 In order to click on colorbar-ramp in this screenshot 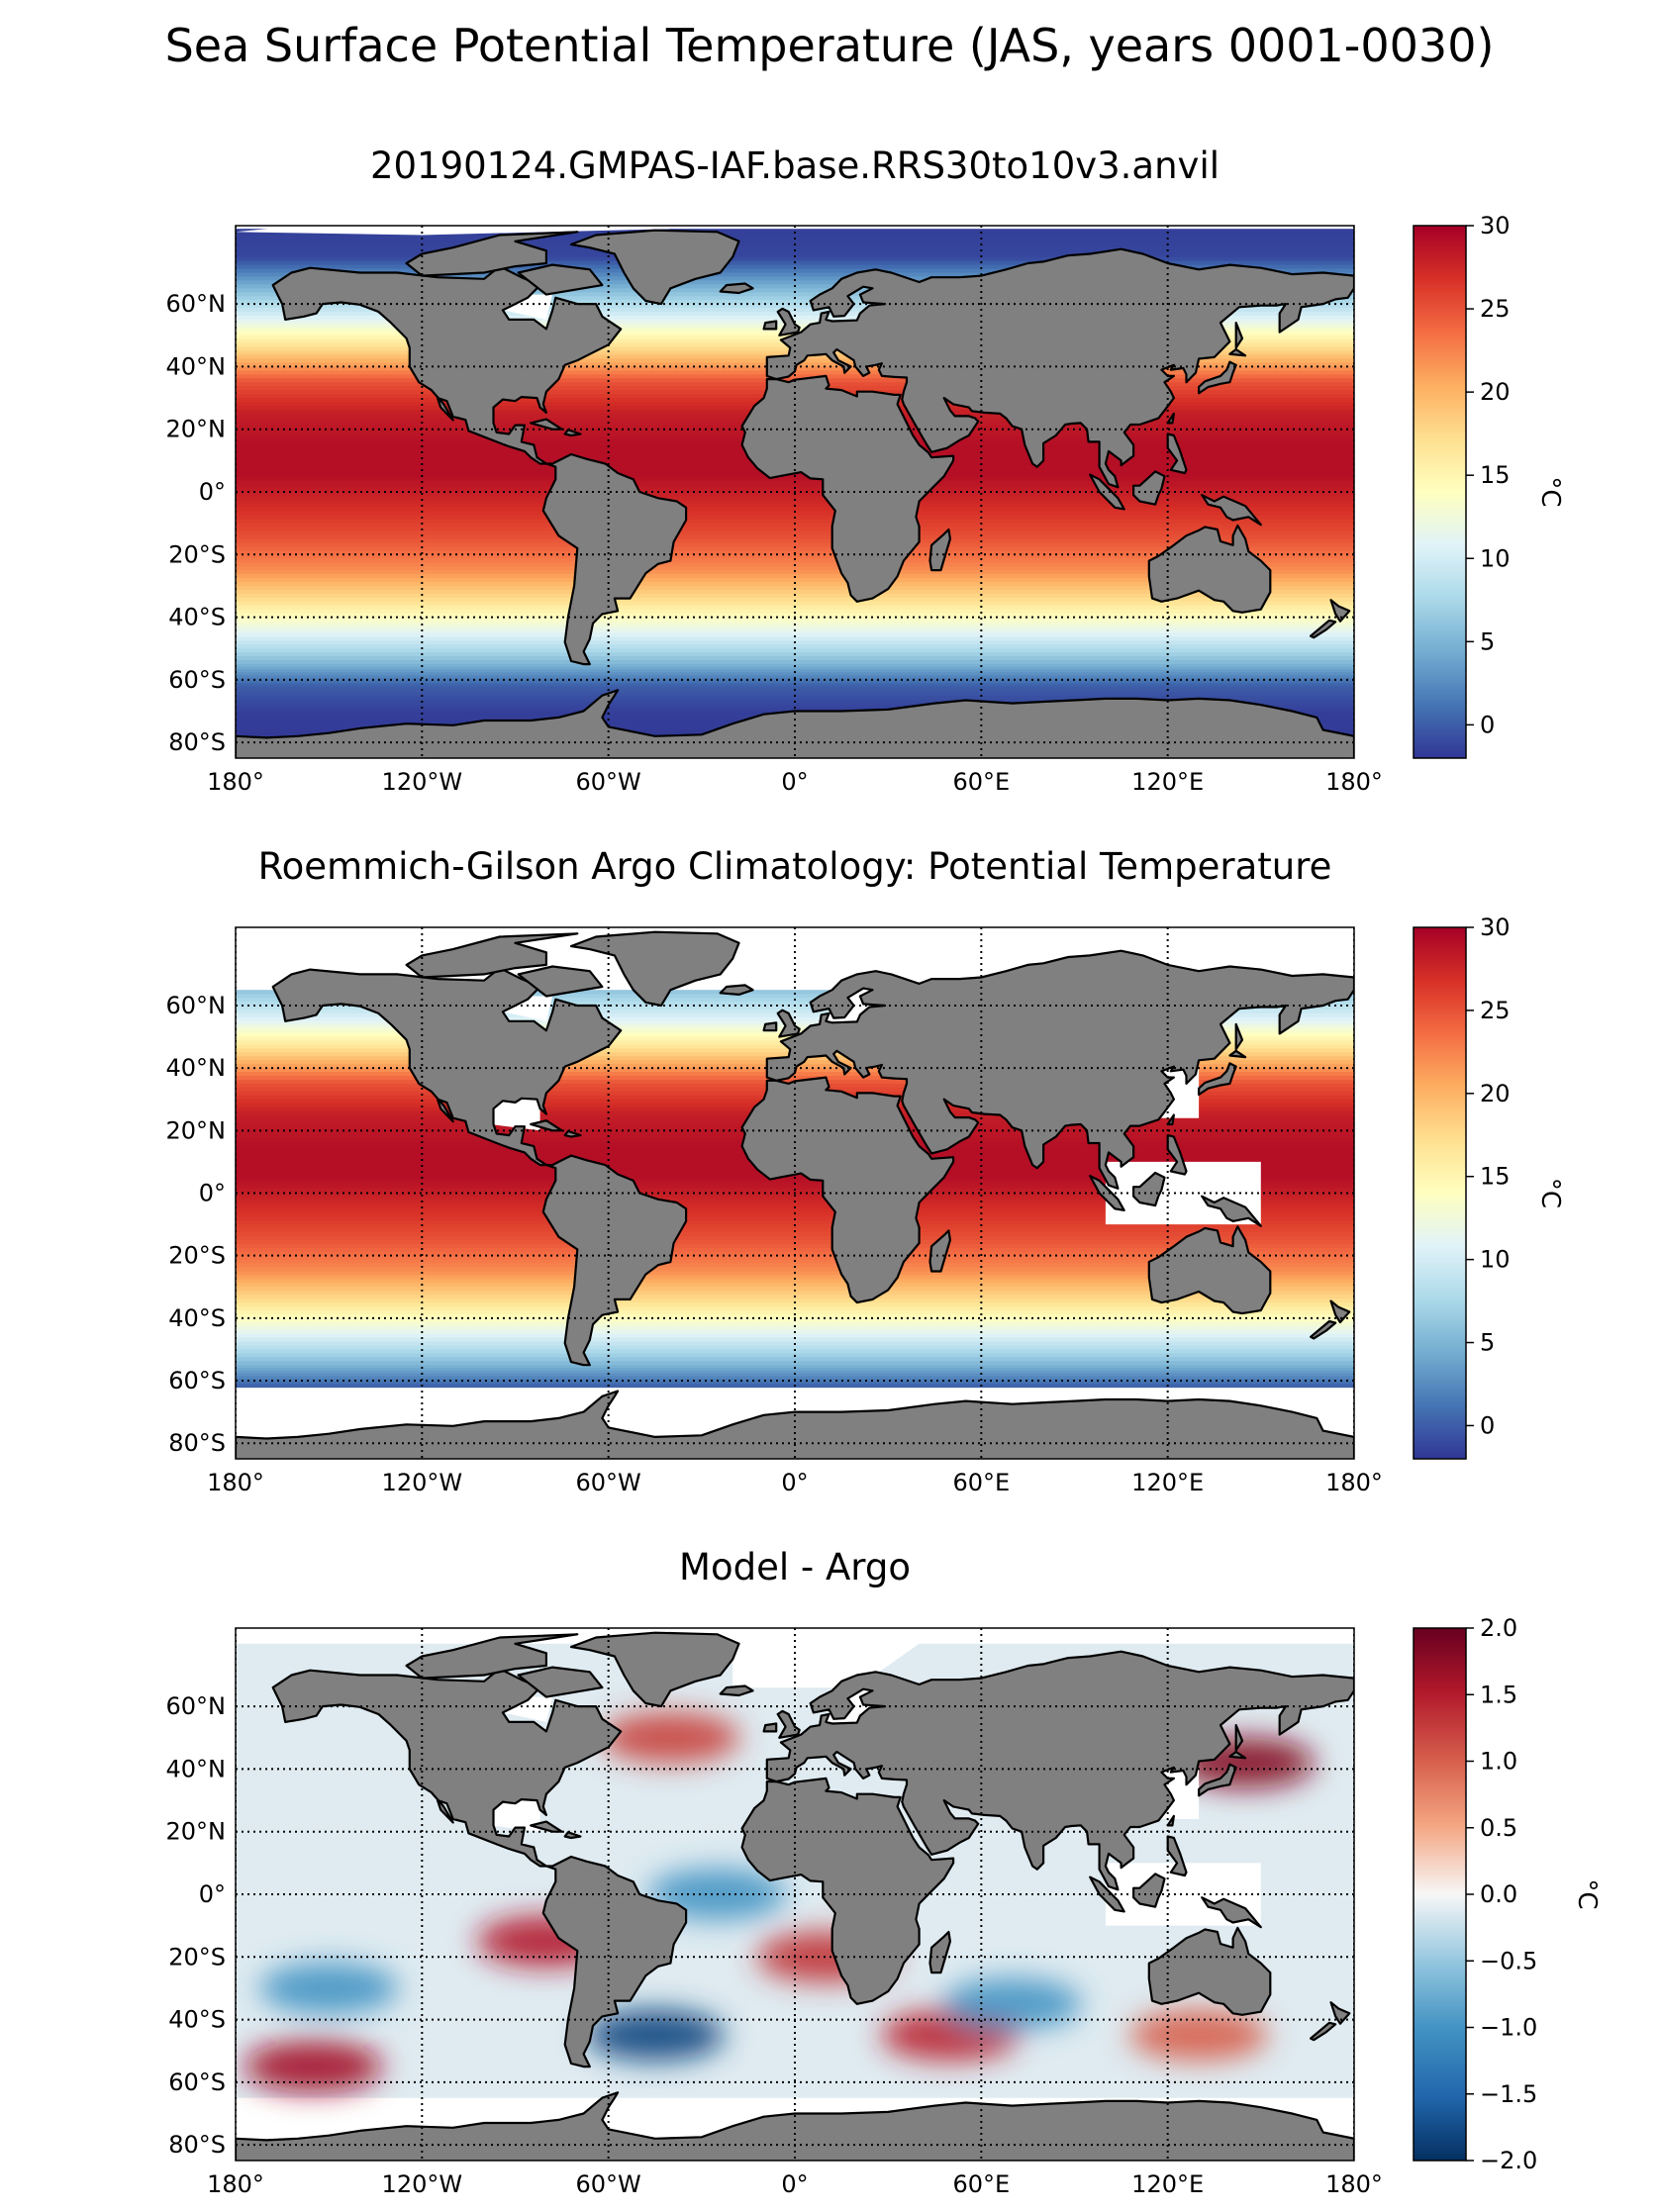, I will do `click(1440, 1193)`.